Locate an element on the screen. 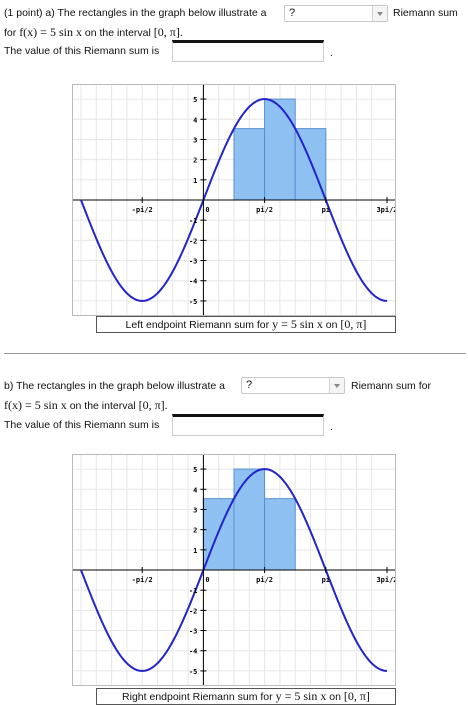  part-b-type-select: ? is located at coordinates (293, 385).